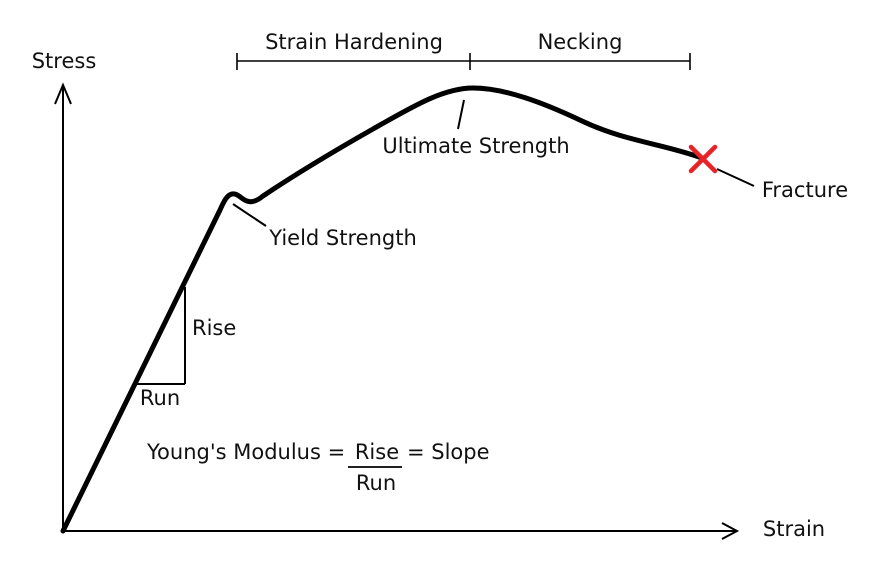 The width and height of the screenshot is (885, 578). Describe the element at coordinates (730, 531) in the screenshot. I see `x-axis-arrowhead-icon` at that location.